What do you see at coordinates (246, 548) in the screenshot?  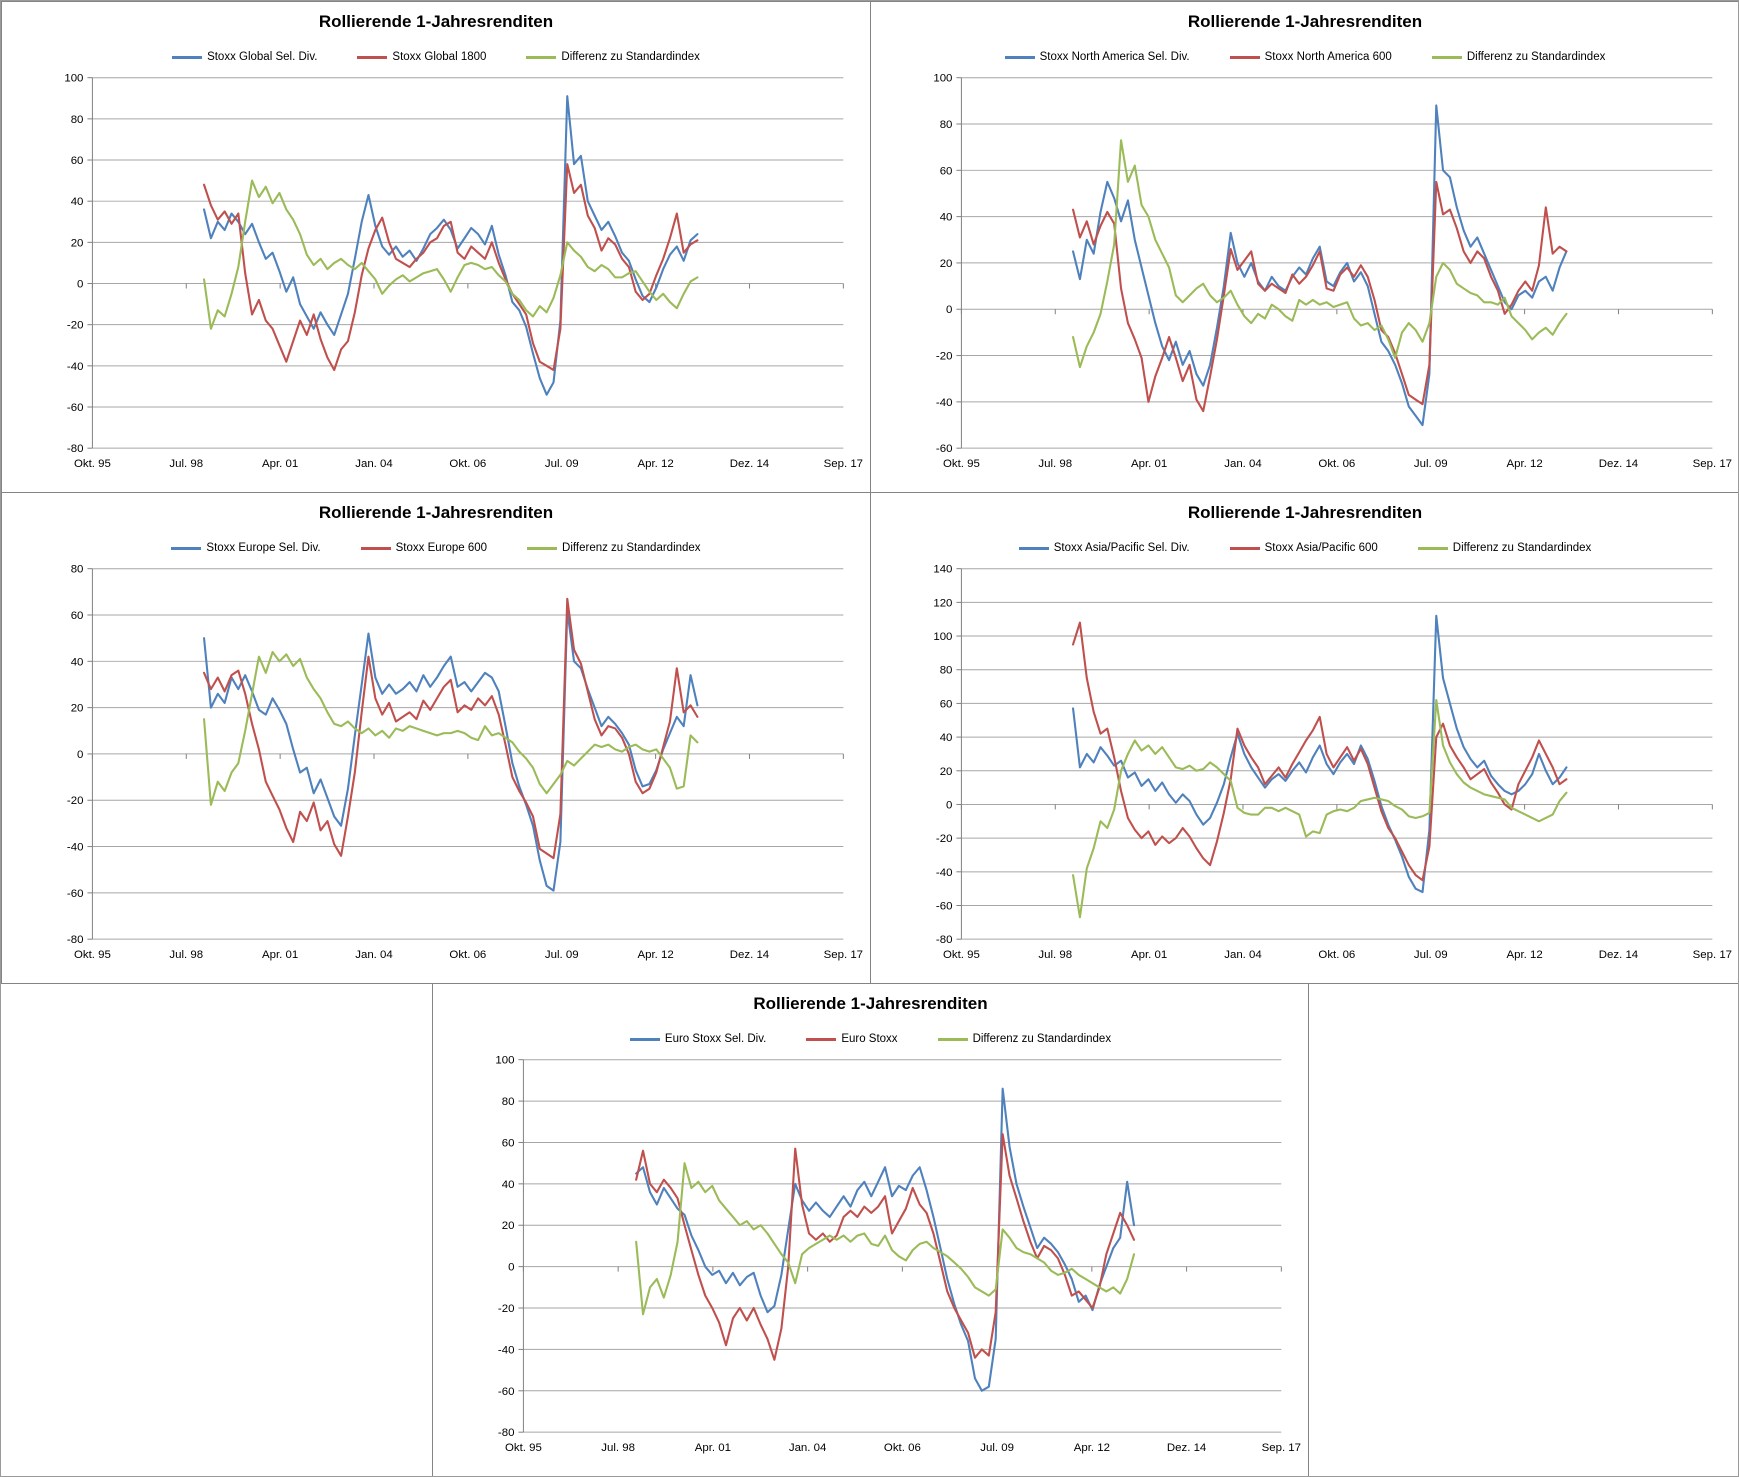 I see `legend-item: Stoxx Europe Sel. Div.` at bounding box center [246, 548].